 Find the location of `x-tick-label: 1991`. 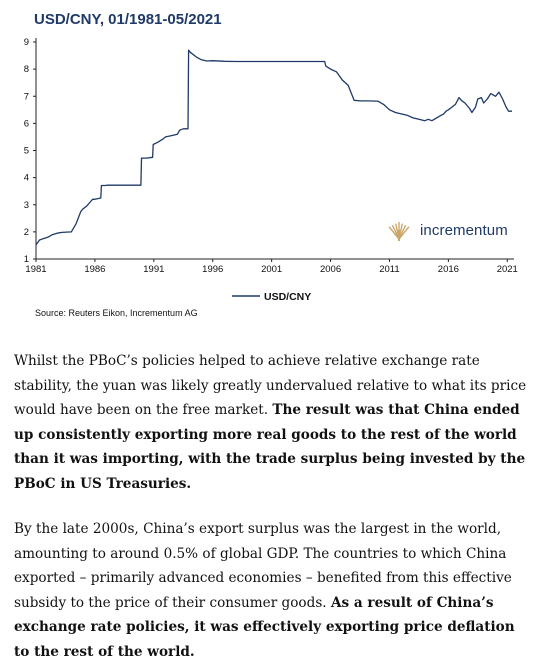

x-tick-label: 1991 is located at coordinates (153, 269).